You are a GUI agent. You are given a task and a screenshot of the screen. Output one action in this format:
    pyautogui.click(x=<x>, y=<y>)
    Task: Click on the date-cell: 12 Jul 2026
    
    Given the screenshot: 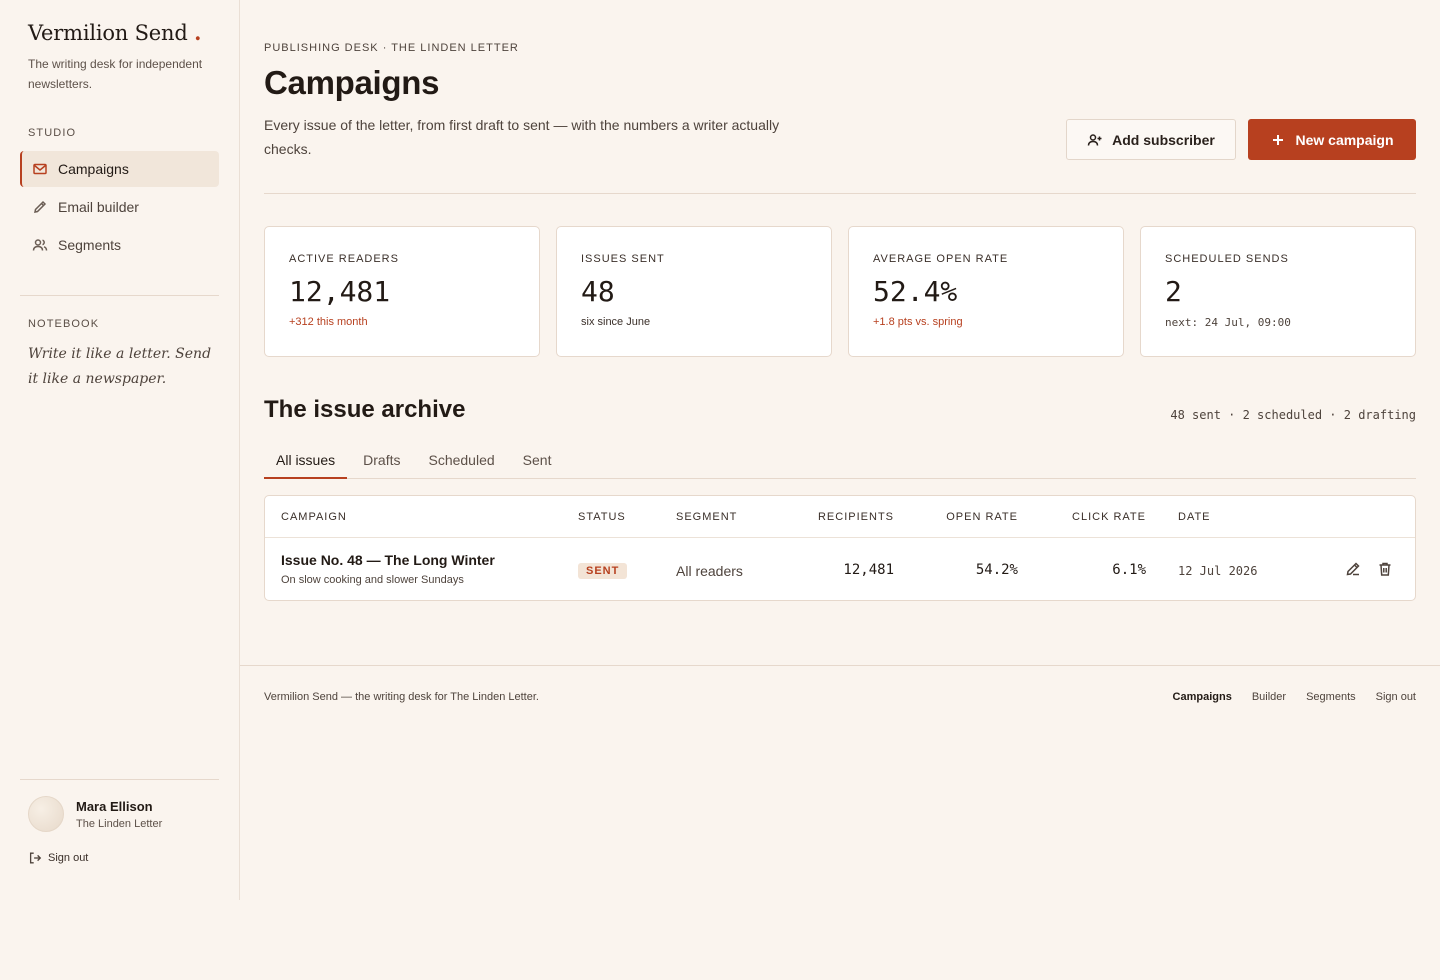 What is the action you would take?
    pyautogui.click(x=1218, y=571)
    